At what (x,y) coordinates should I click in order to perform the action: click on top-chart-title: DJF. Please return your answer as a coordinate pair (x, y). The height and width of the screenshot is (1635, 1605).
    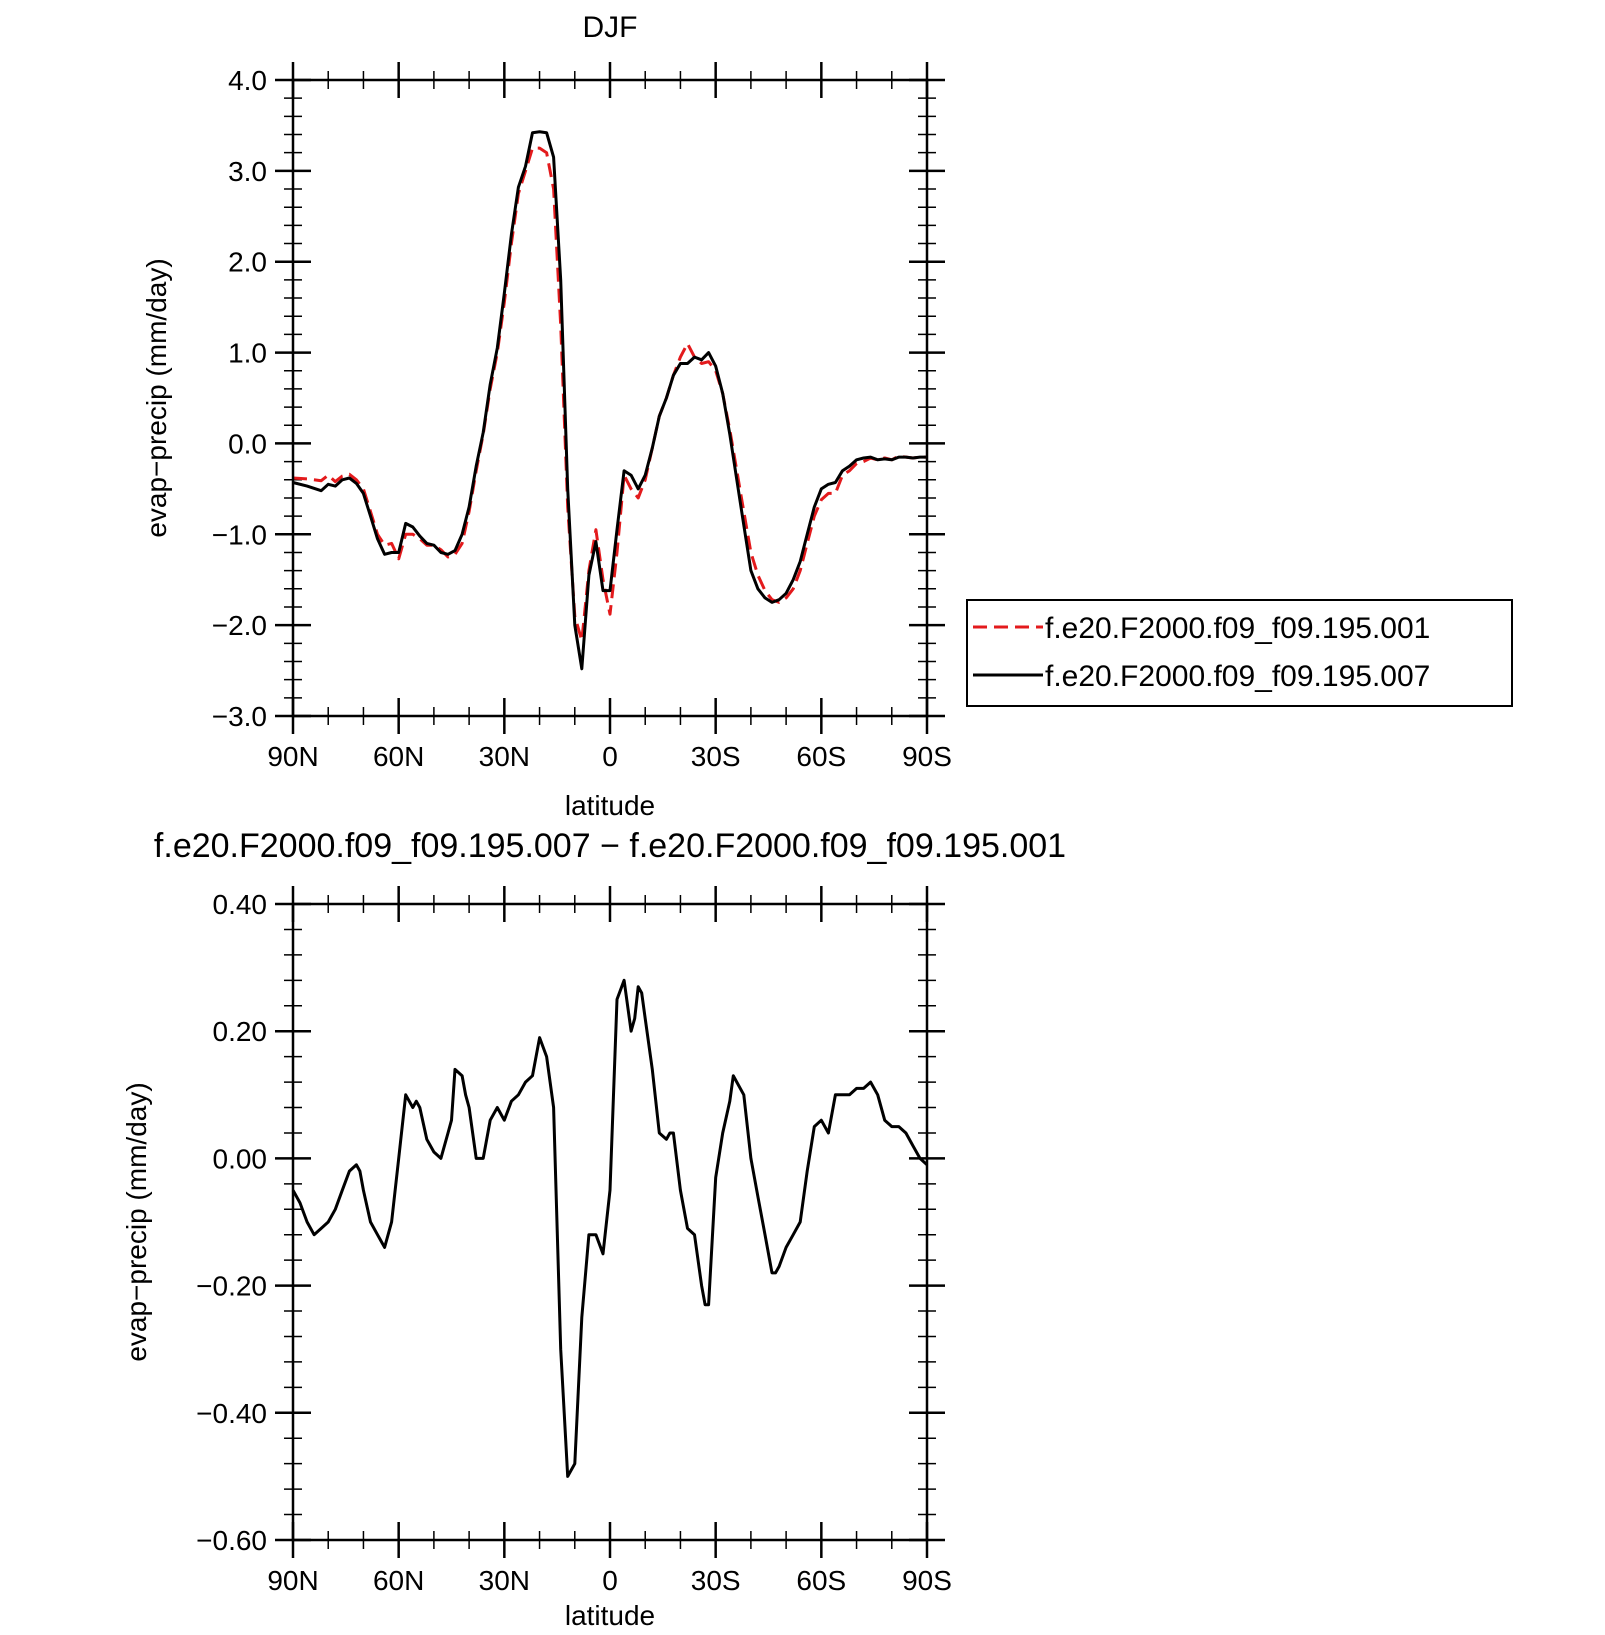
    Looking at the image, I should click on (610, 27).